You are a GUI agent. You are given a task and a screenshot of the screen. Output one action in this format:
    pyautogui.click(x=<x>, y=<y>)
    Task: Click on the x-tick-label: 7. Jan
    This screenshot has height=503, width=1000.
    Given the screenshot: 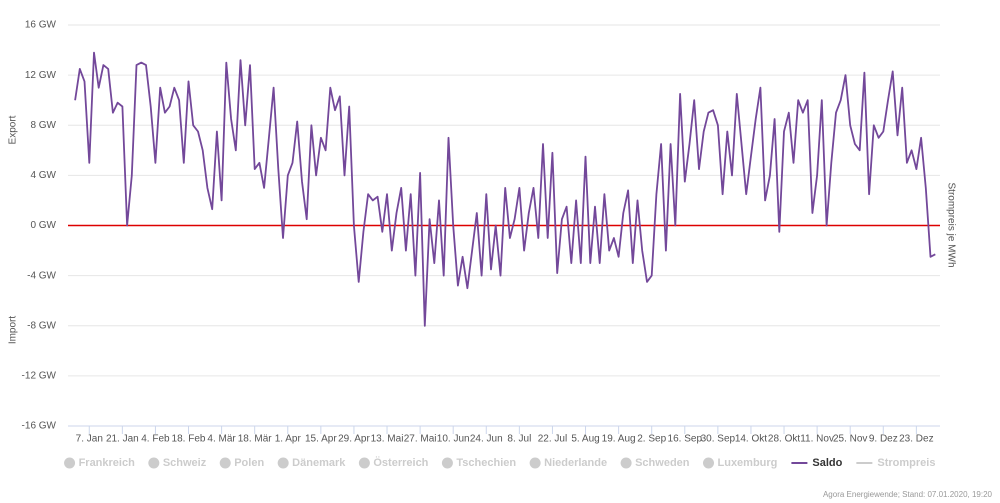 What is the action you would take?
    pyautogui.click(x=89, y=439)
    